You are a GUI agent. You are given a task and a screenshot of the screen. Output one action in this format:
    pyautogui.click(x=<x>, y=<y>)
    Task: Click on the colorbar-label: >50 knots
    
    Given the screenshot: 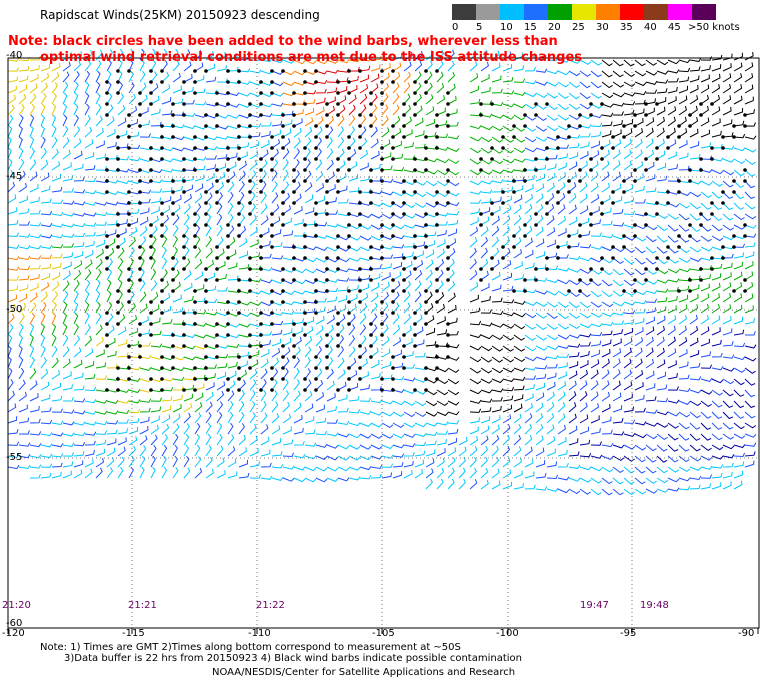 What is the action you would take?
    pyautogui.click(x=714, y=27)
    